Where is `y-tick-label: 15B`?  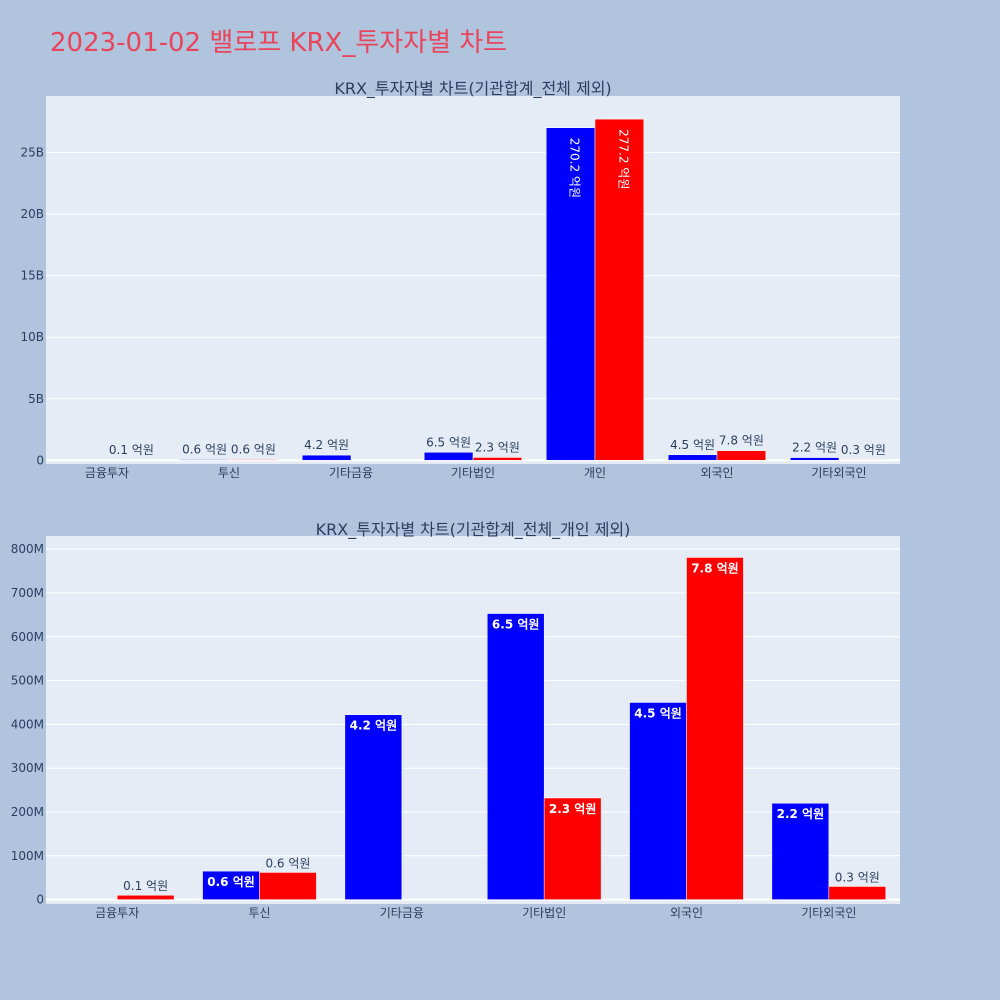 y-tick-label: 15B is located at coordinates (32, 276).